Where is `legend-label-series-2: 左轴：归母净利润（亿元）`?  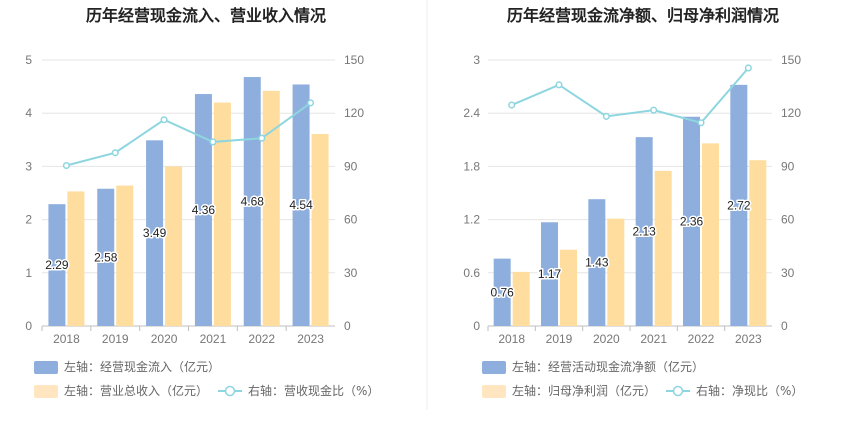
legend-label-series-2: 左轴：归母净利润（亿元） is located at coordinates (584, 390).